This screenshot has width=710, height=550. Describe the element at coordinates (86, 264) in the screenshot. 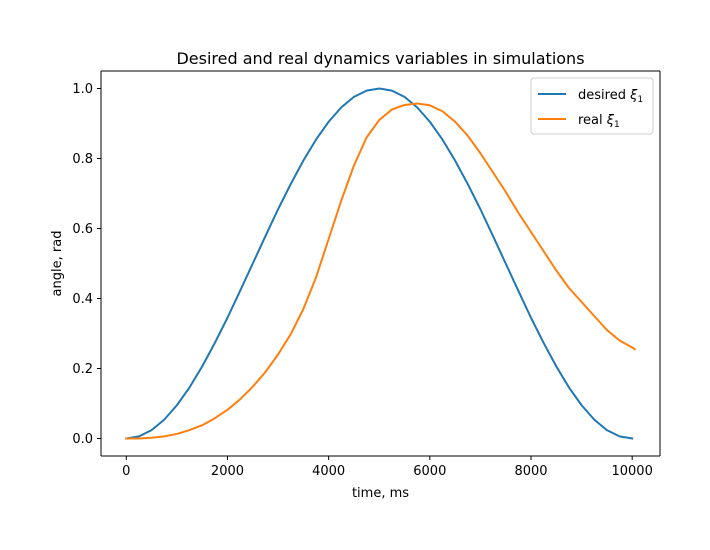

I see `y-axis-ticks: 0.0 0.2 0.4 0.6 0.8 1.0` at that location.